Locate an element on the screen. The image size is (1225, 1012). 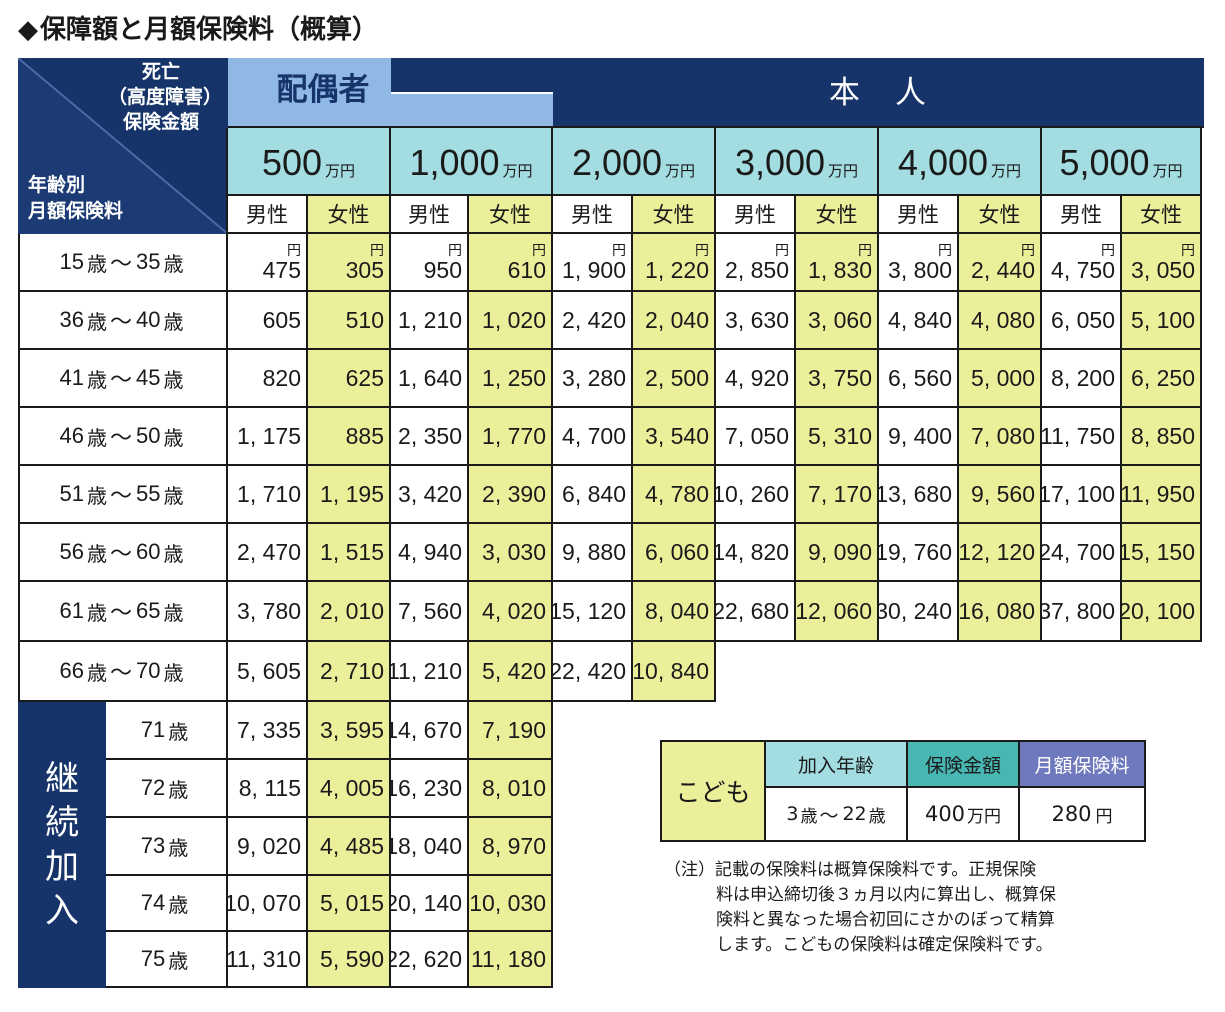
premium-value: 885 is located at coordinates (364, 435).